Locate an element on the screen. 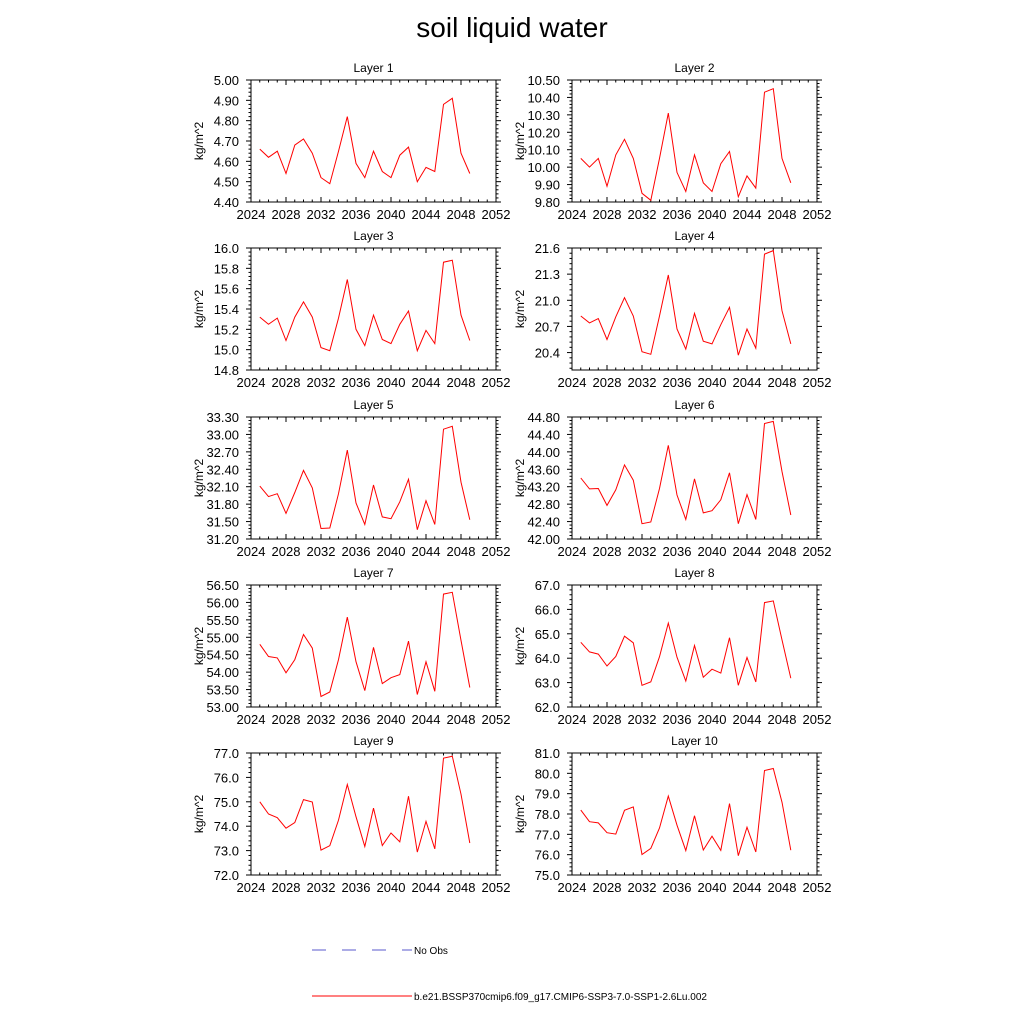 Image resolution: width=1024 pixels, height=1024 pixels. y-tick-label: 32.40 is located at coordinates (222, 469).